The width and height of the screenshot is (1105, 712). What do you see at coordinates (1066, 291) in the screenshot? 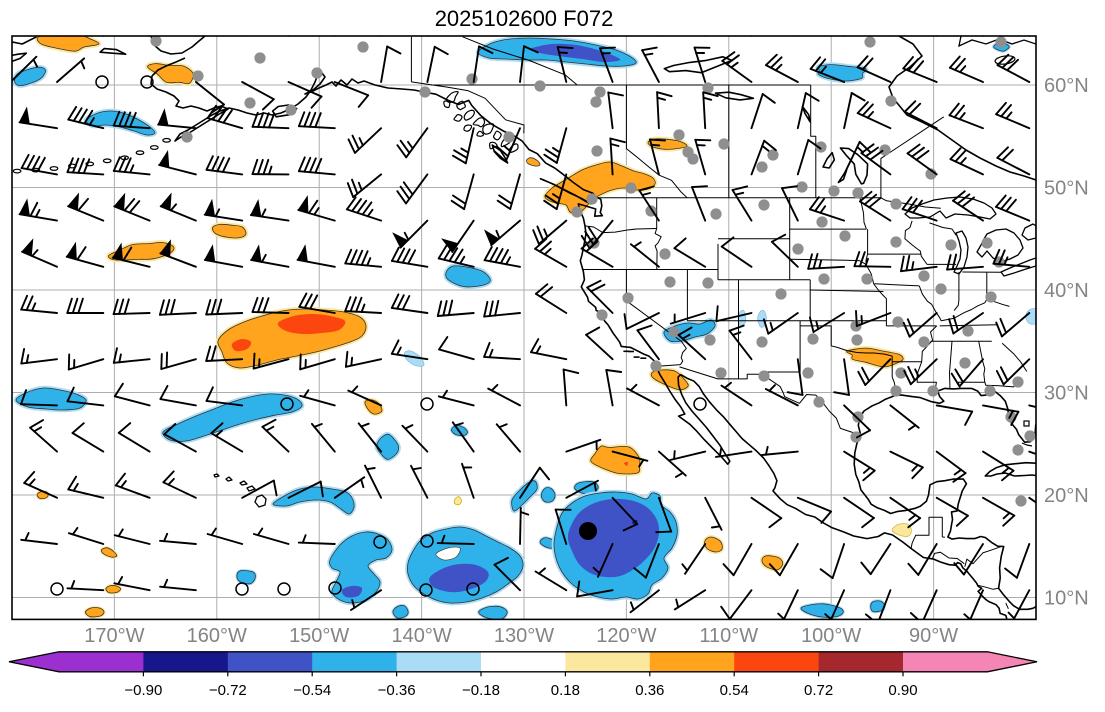
I see `svg-text: 40°N` at bounding box center [1066, 291].